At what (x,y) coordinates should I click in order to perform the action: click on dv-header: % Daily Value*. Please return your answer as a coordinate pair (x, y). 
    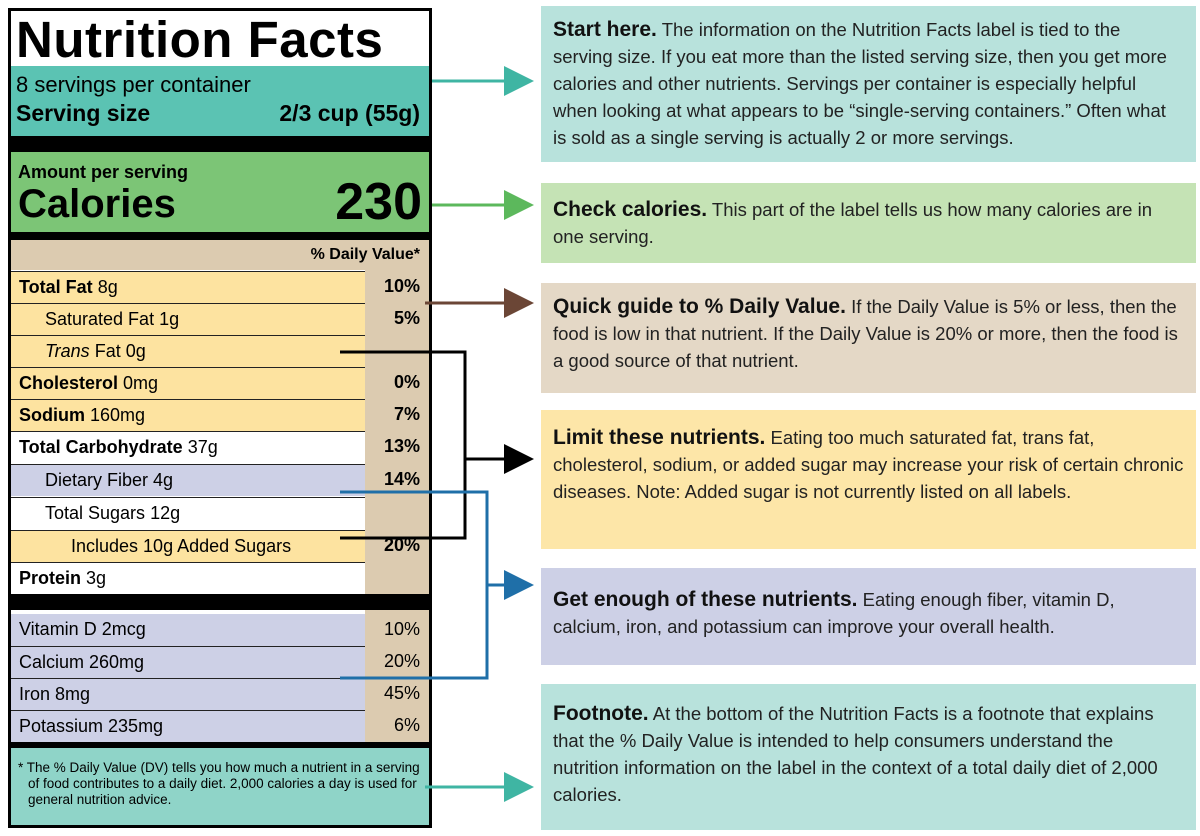
    Looking at the image, I should click on (365, 254).